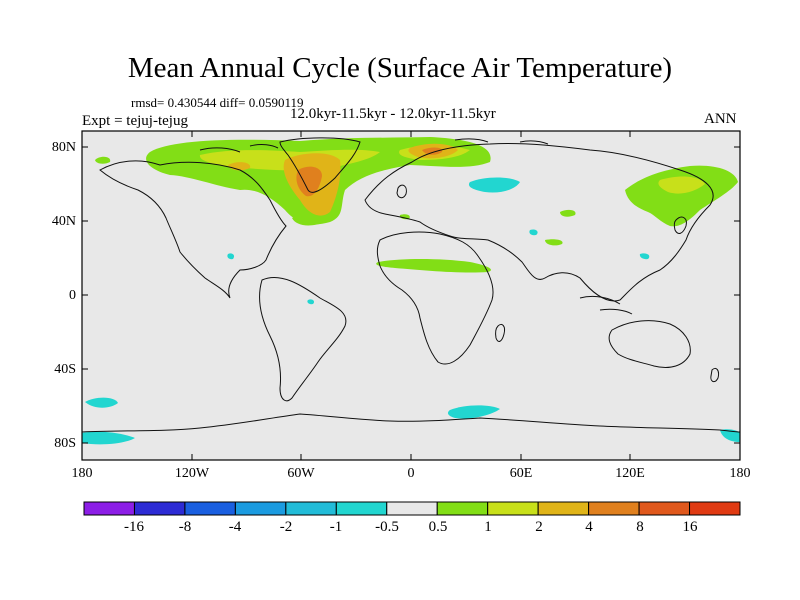  What do you see at coordinates (135, 121) in the screenshot?
I see `experiment-label: Expt = tejuj-tejug` at bounding box center [135, 121].